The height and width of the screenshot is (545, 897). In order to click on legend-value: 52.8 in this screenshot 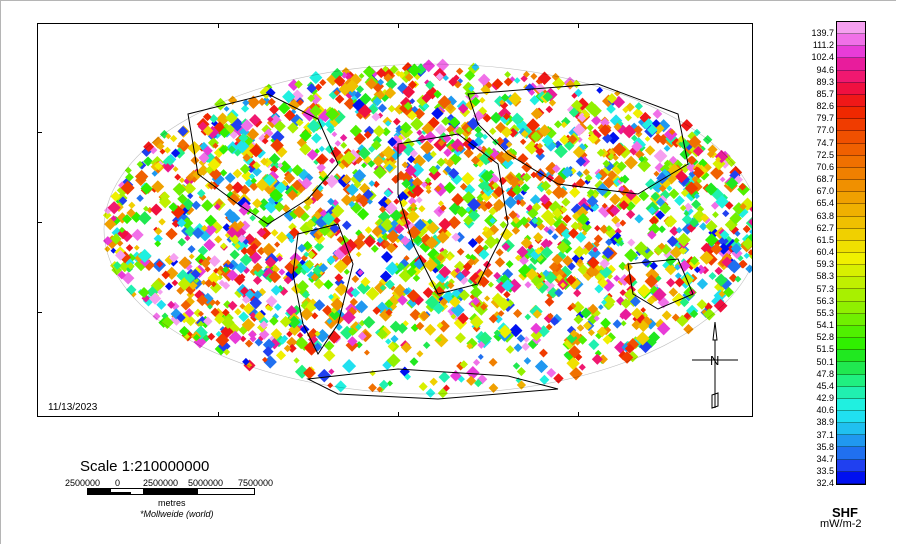, I will do `click(825, 337)`.